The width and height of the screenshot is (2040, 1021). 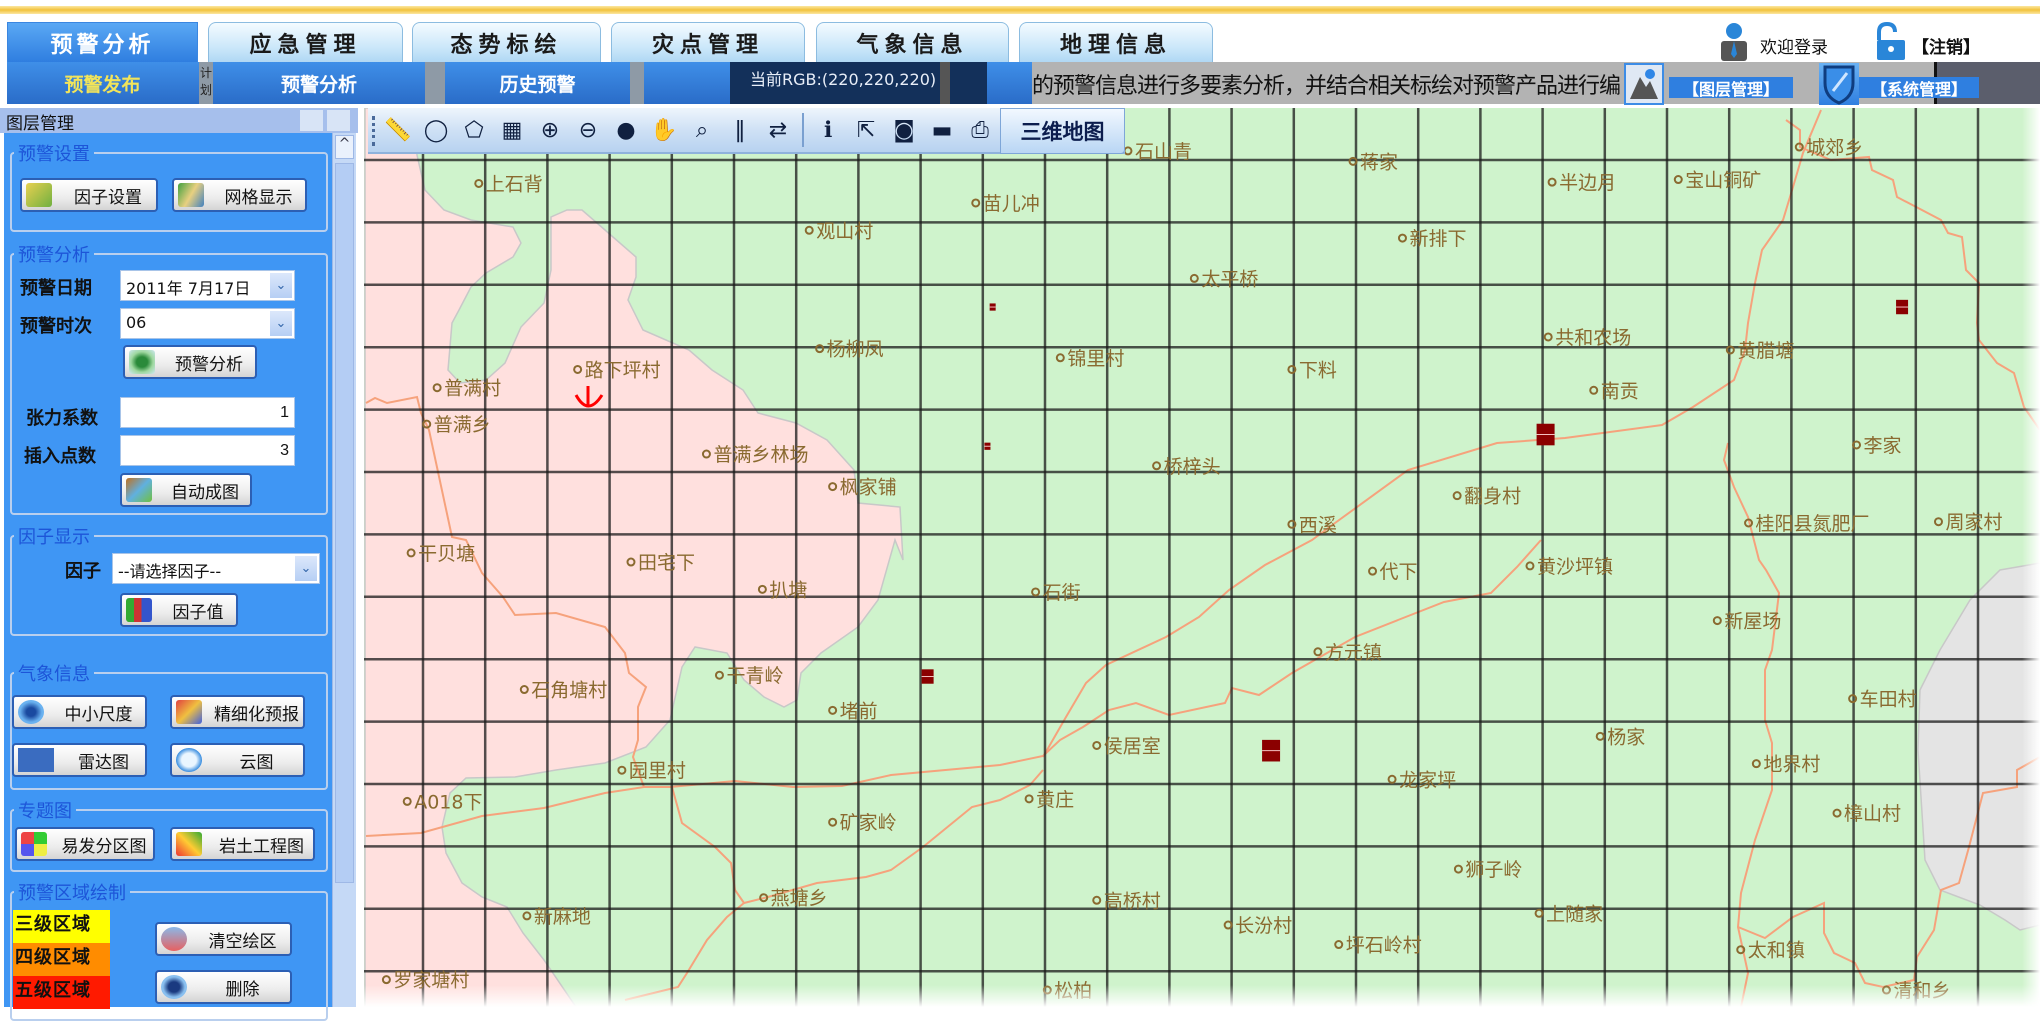 What do you see at coordinates (61, 992) in the screenshot?
I see `level-5-zone-swatch: 五级区域` at bounding box center [61, 992].